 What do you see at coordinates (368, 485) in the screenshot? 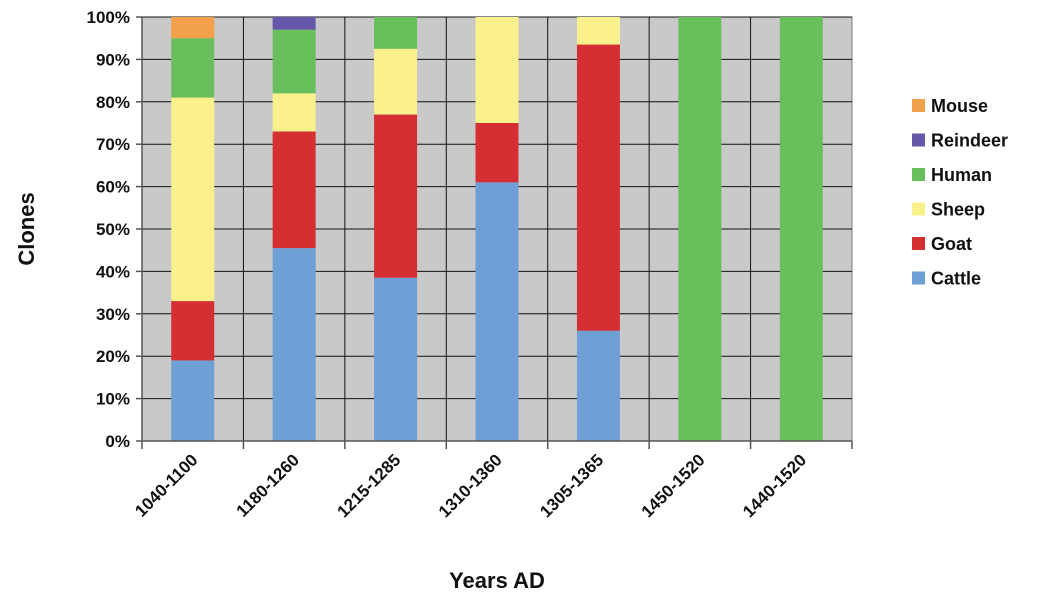
I see `x-tick-label: 1215-1285` at bounding box center [368, 485].